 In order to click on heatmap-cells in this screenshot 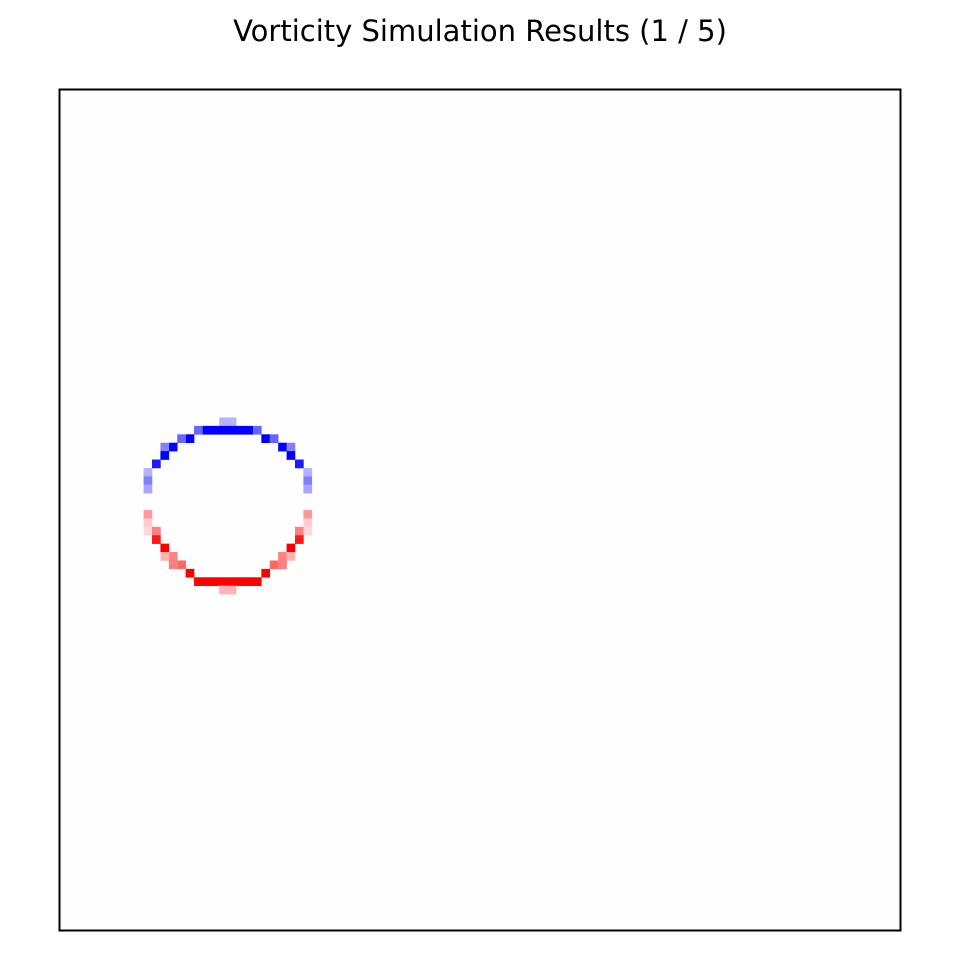, I will do `click(228, 506)`.